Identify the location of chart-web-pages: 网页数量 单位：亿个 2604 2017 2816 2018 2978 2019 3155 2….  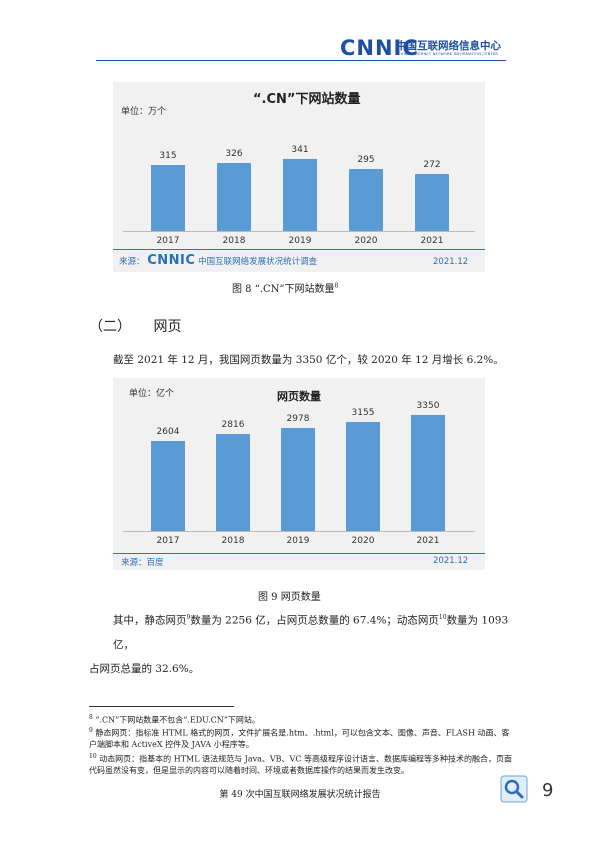
(299, 474).